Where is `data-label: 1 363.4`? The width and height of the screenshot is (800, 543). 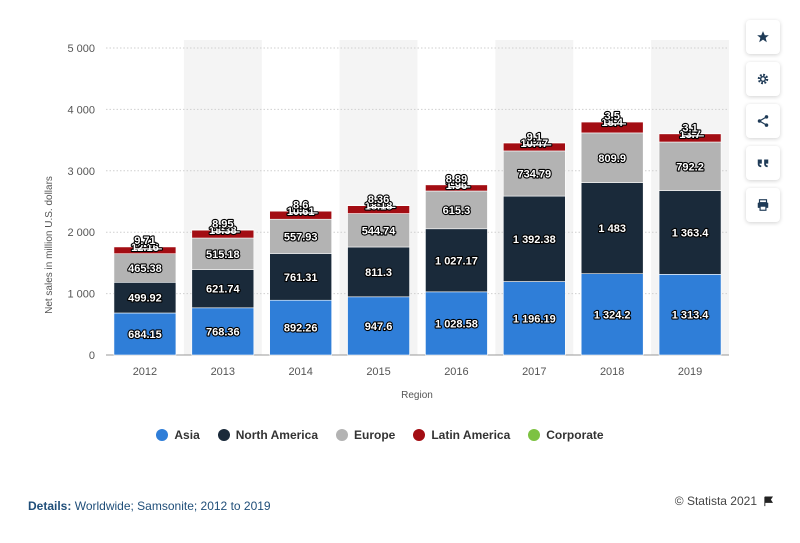 data-label: 1 363.4 is located at coordinates (691, 234).